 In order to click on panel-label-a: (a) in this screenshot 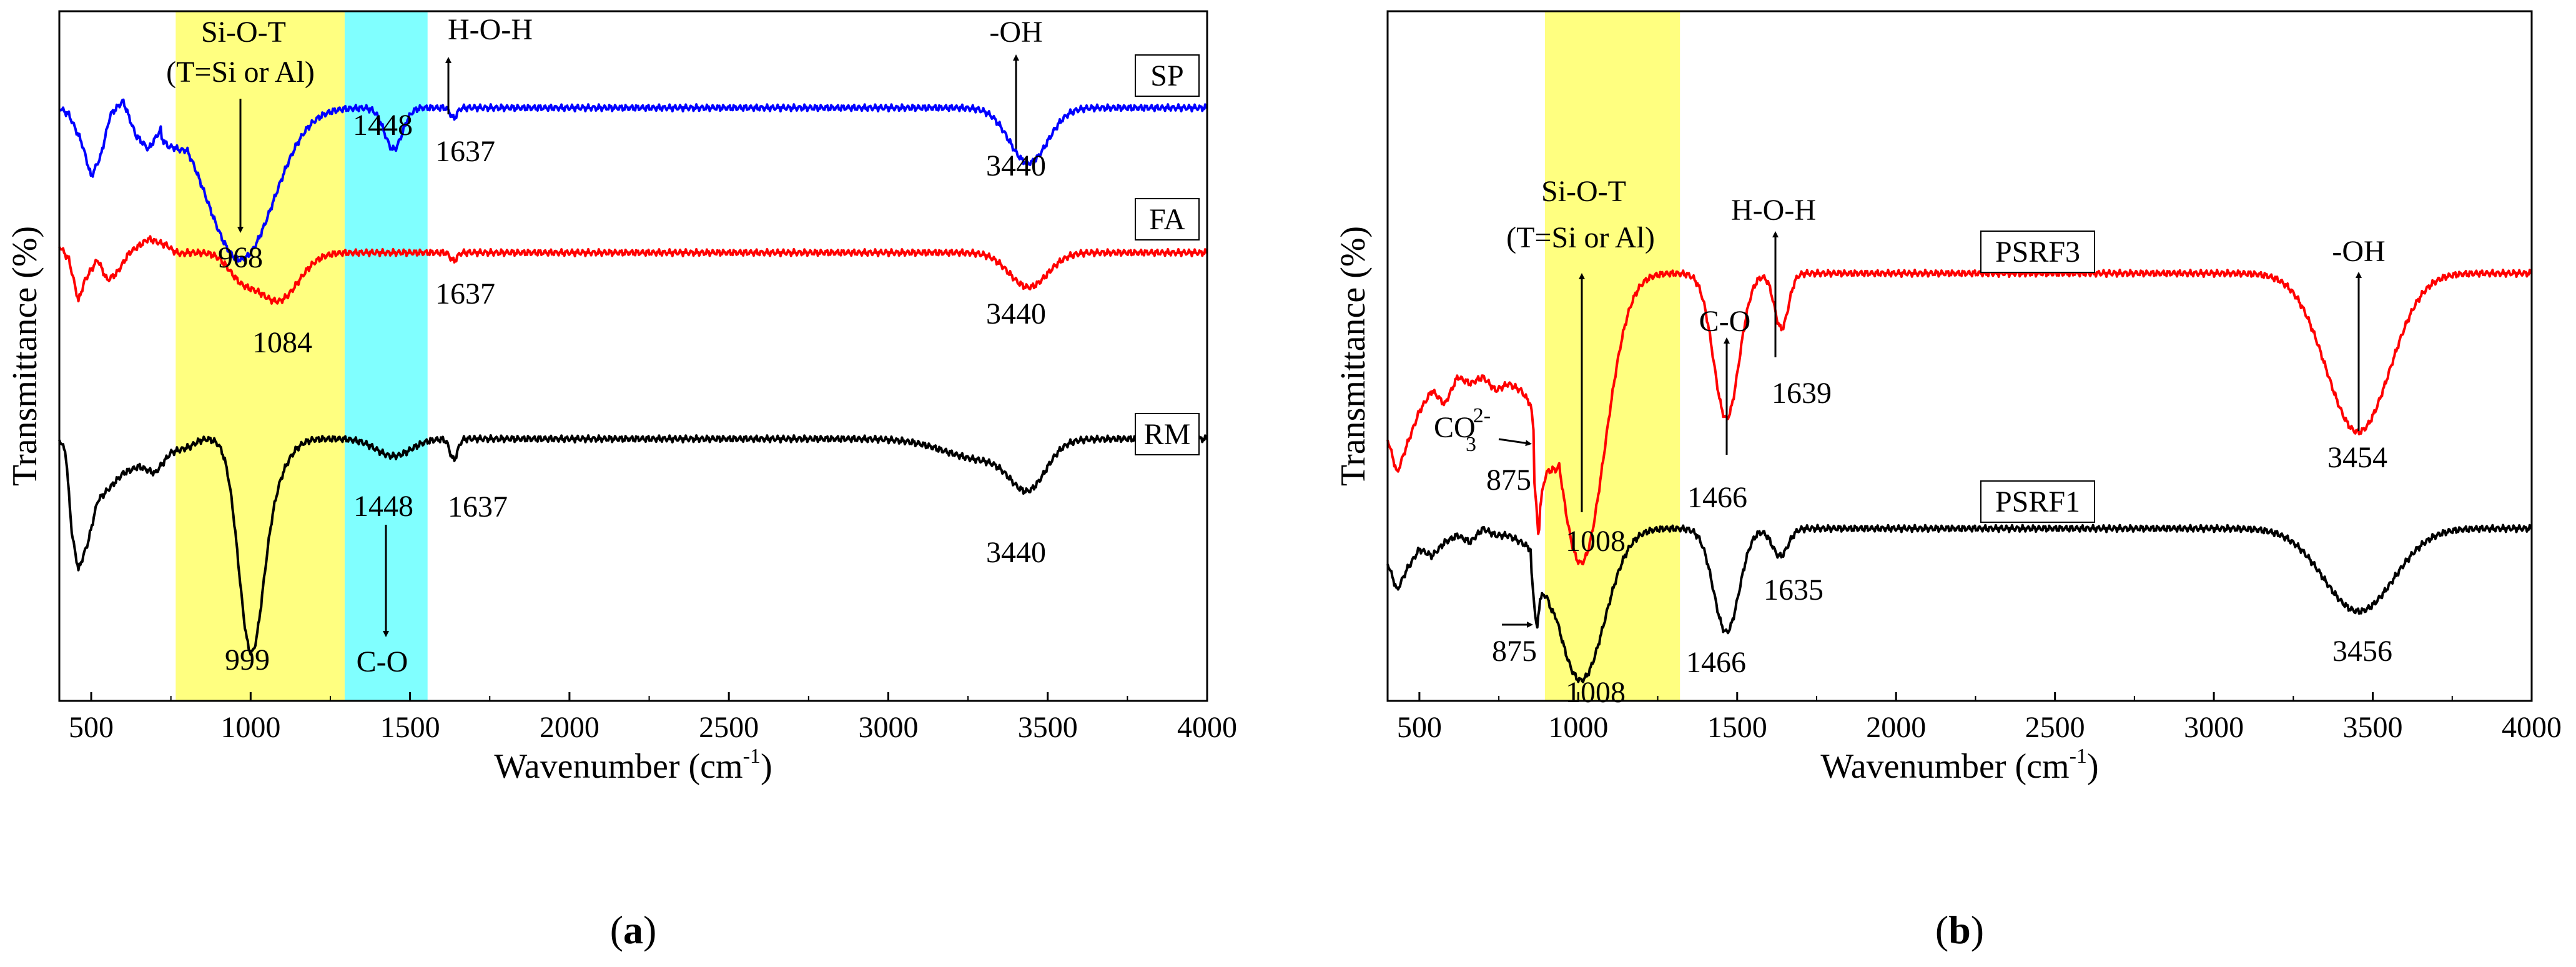, I will do `click(634, 930)`.